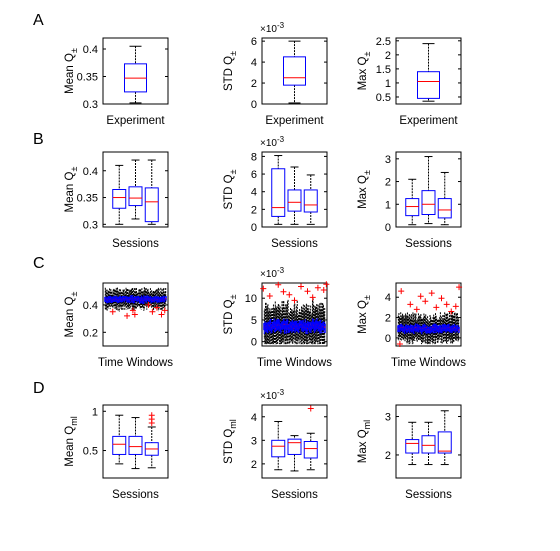  What do you see at coordinates (294, 363) in the screenshot?
I see `x-axis-label: Time Windows` at bounding box center [294, 363].